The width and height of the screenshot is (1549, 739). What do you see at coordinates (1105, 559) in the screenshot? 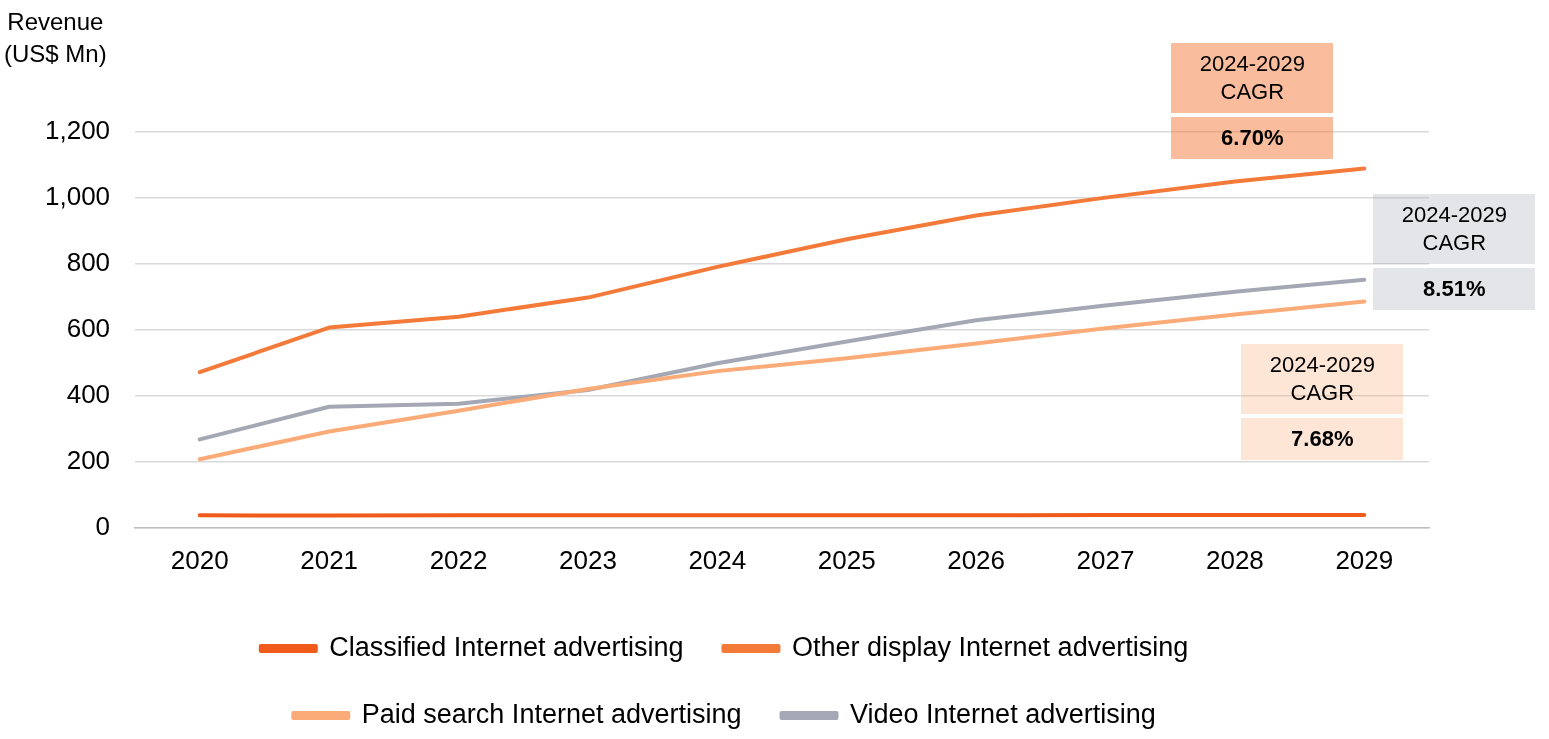
I see `x-tick-label: 2027` at bounding box center [1105, 559].